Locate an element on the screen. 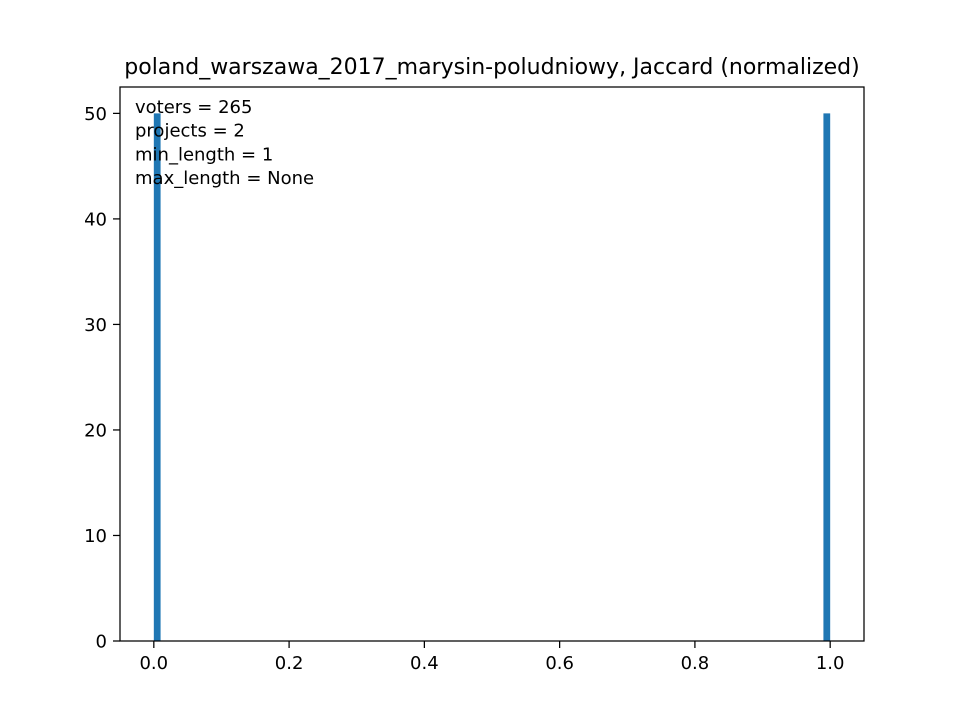 This screenshot has width=960, height=720. y-axis: 0 10 20 30 40 50 is located at coordinates (102, 378).